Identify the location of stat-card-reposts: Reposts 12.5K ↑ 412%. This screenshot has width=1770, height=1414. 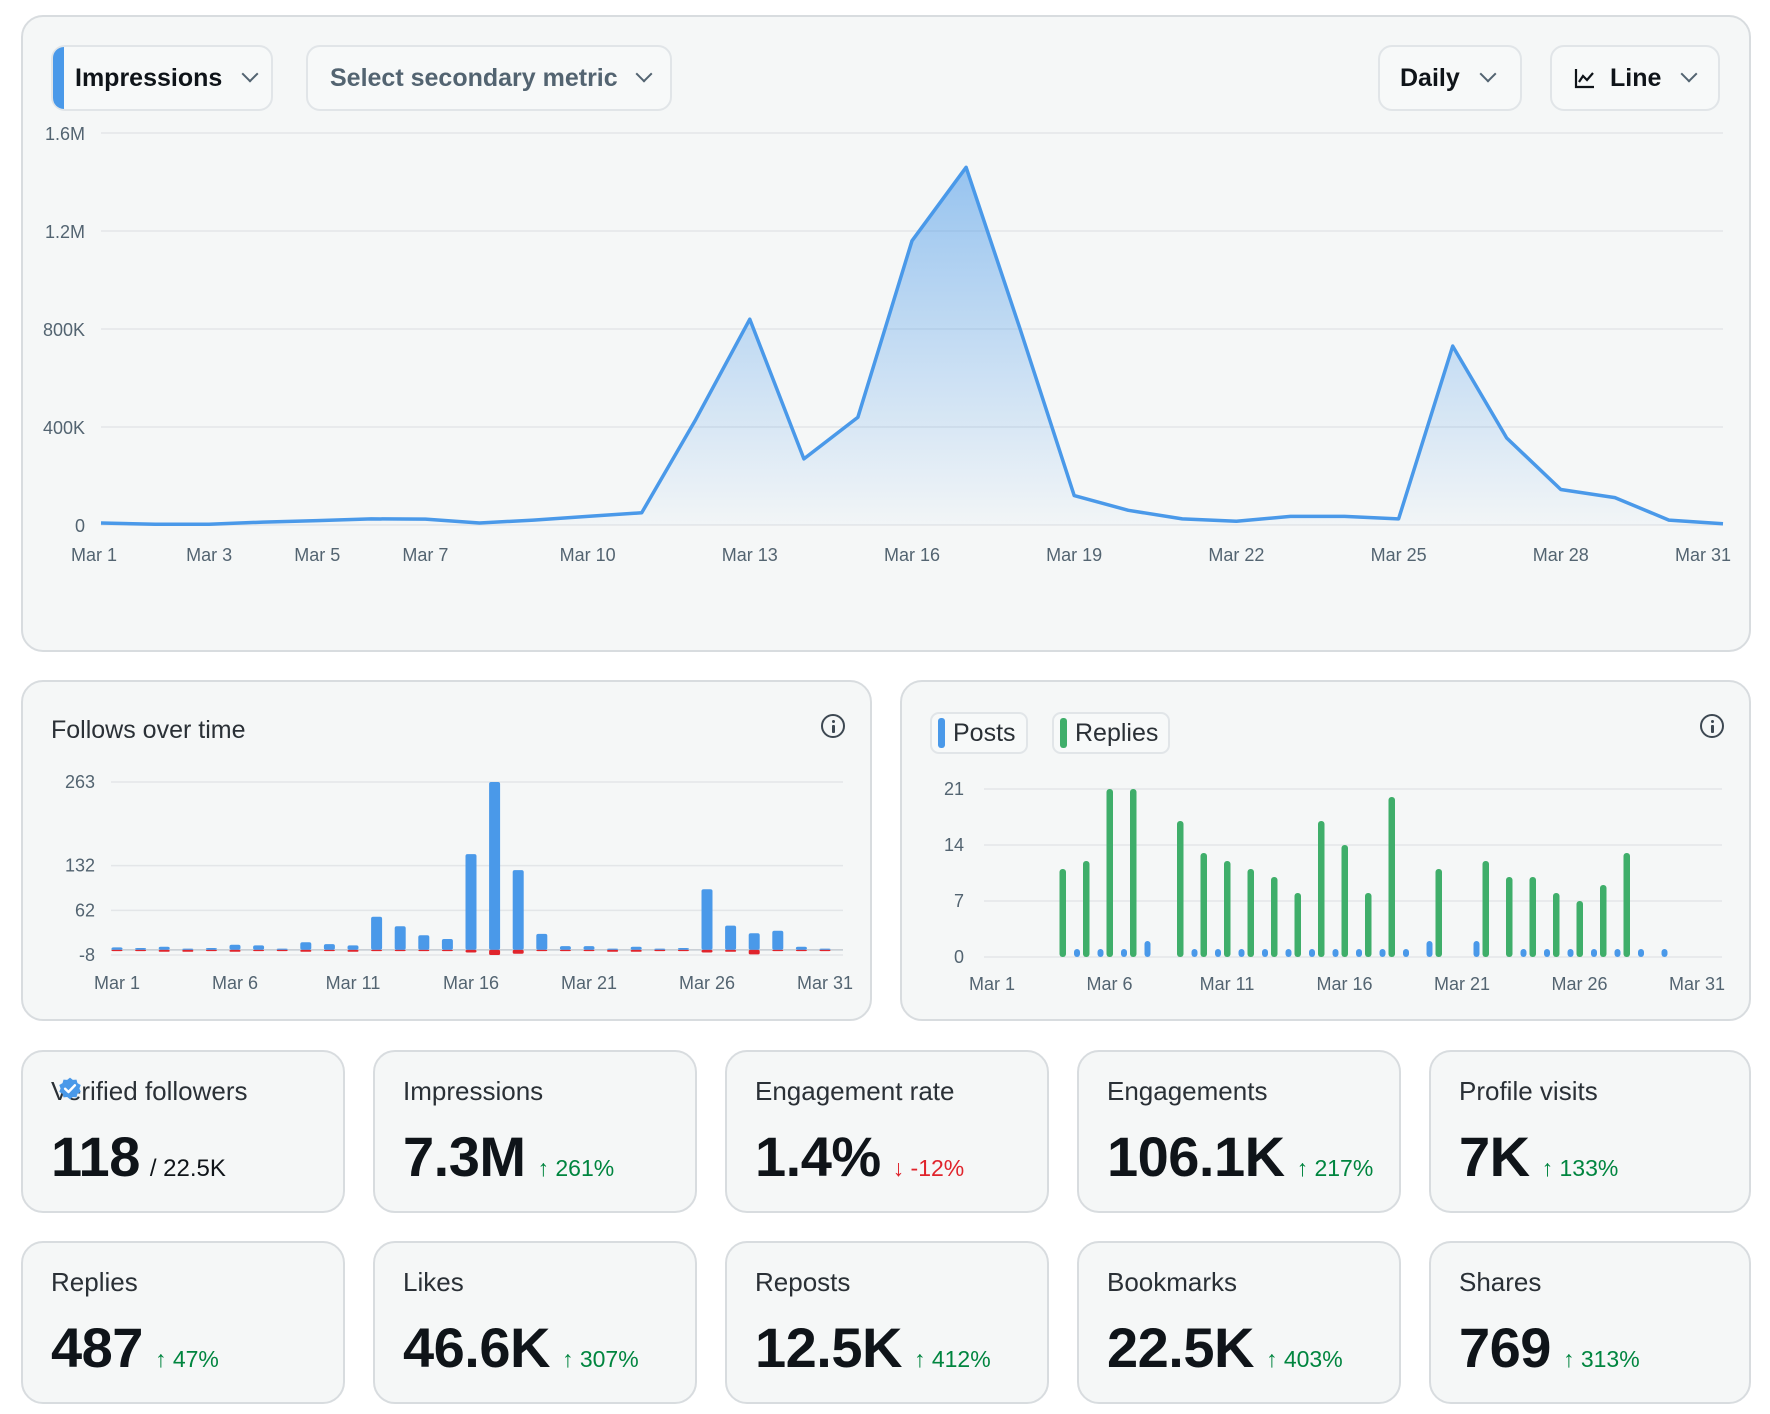
(887, 1322).